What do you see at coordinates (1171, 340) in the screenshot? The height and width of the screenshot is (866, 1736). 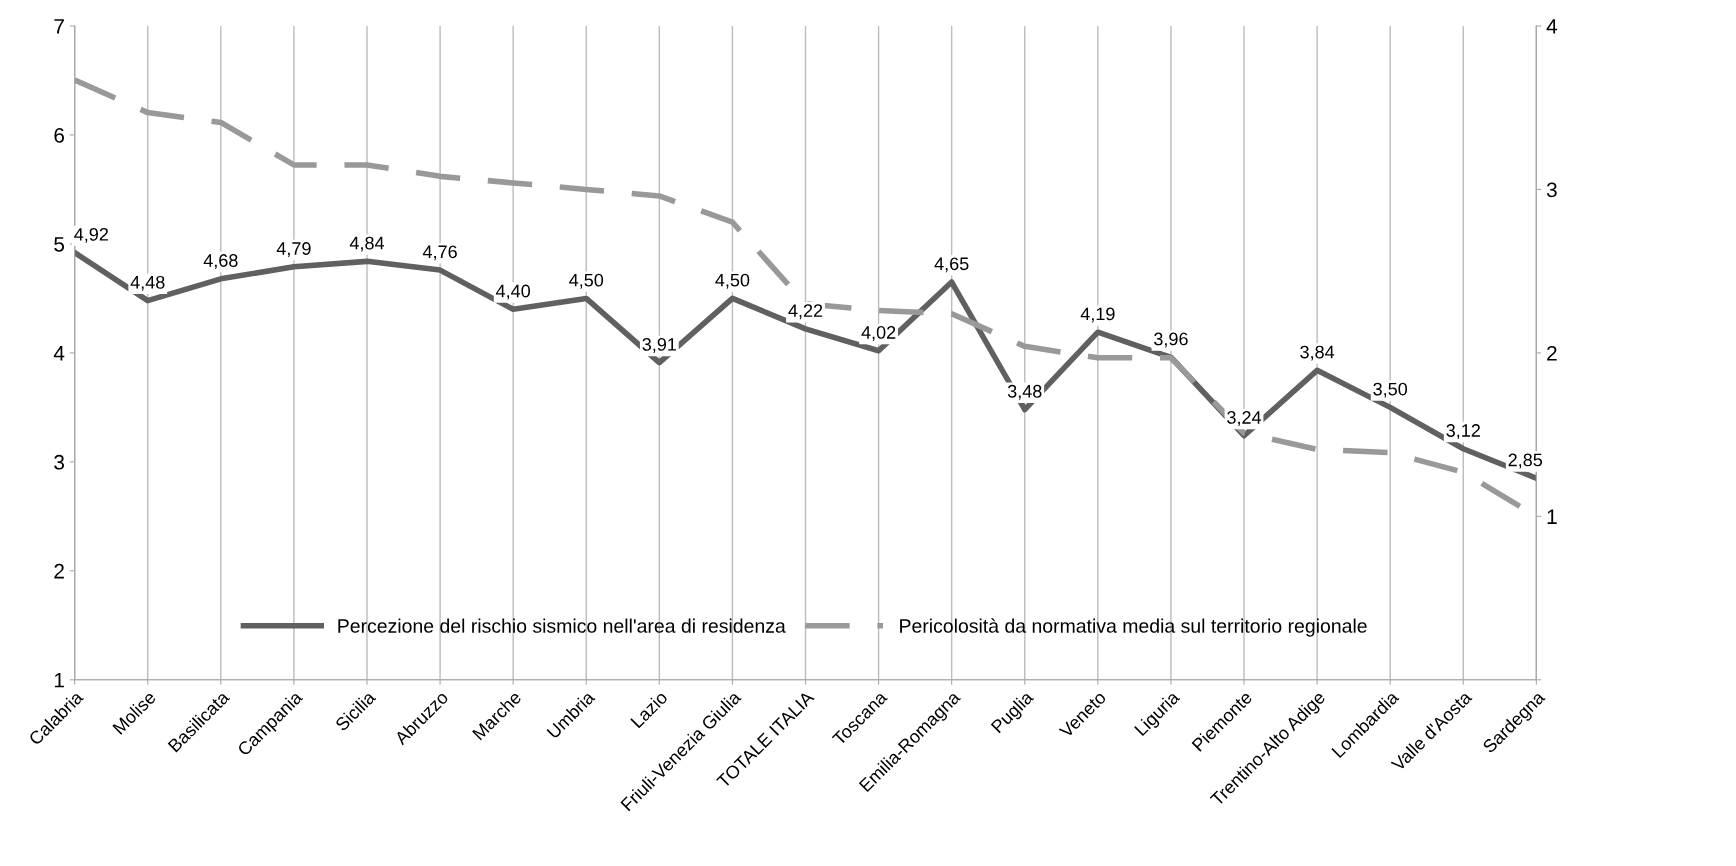 I see `data-label: 3,96` at bounding box center [1171, 340].